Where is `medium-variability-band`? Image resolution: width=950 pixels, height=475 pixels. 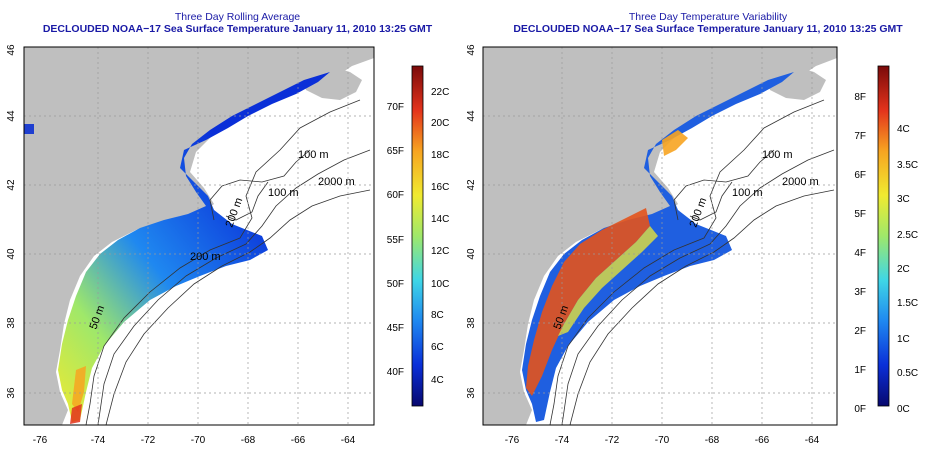 medium-variability-band is located at coordinates (608, 281).